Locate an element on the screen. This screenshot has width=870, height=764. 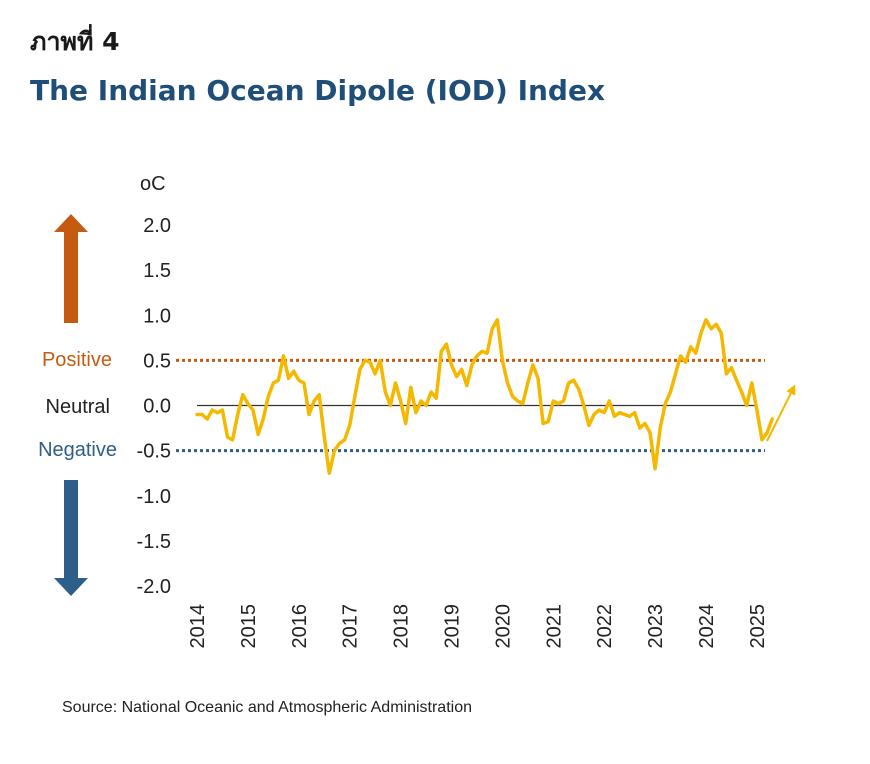
x-tick-label: 2017 is located at coordinates (351, 626).